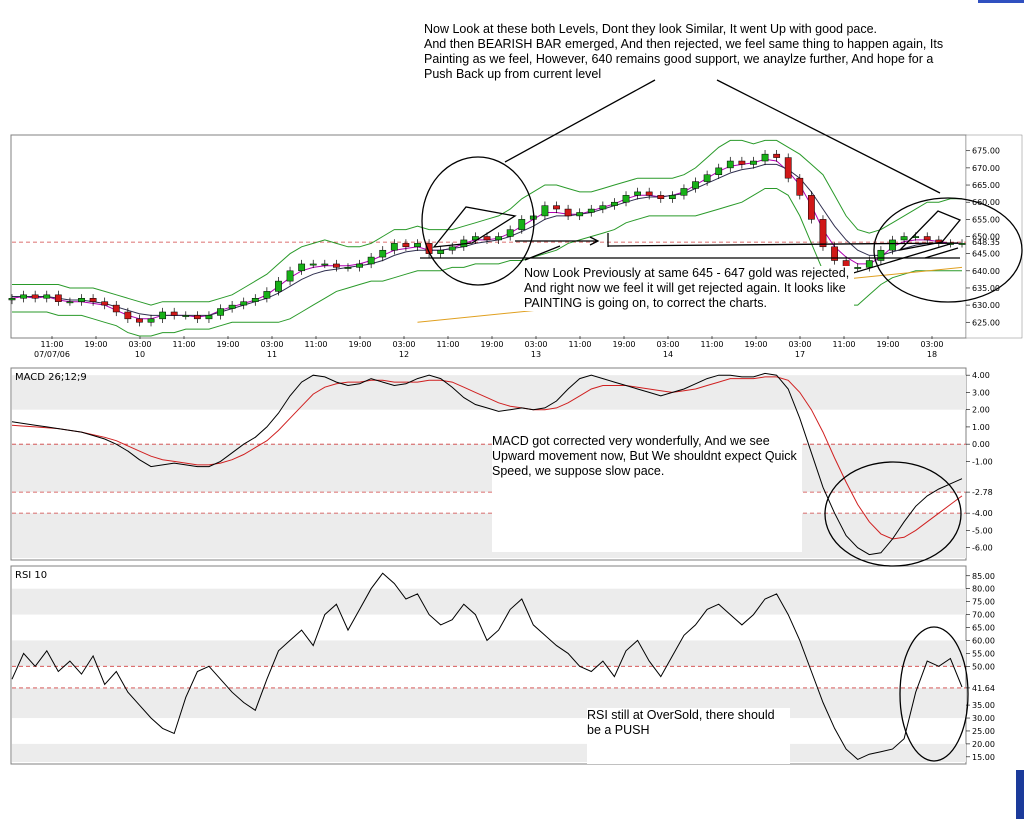 Image resolution: width=1024 pixels, height=819 pixels. Describe the element at coordinates (986, 219) in the screenshot. I see `price-y-tick-label: 655.00` at that location.